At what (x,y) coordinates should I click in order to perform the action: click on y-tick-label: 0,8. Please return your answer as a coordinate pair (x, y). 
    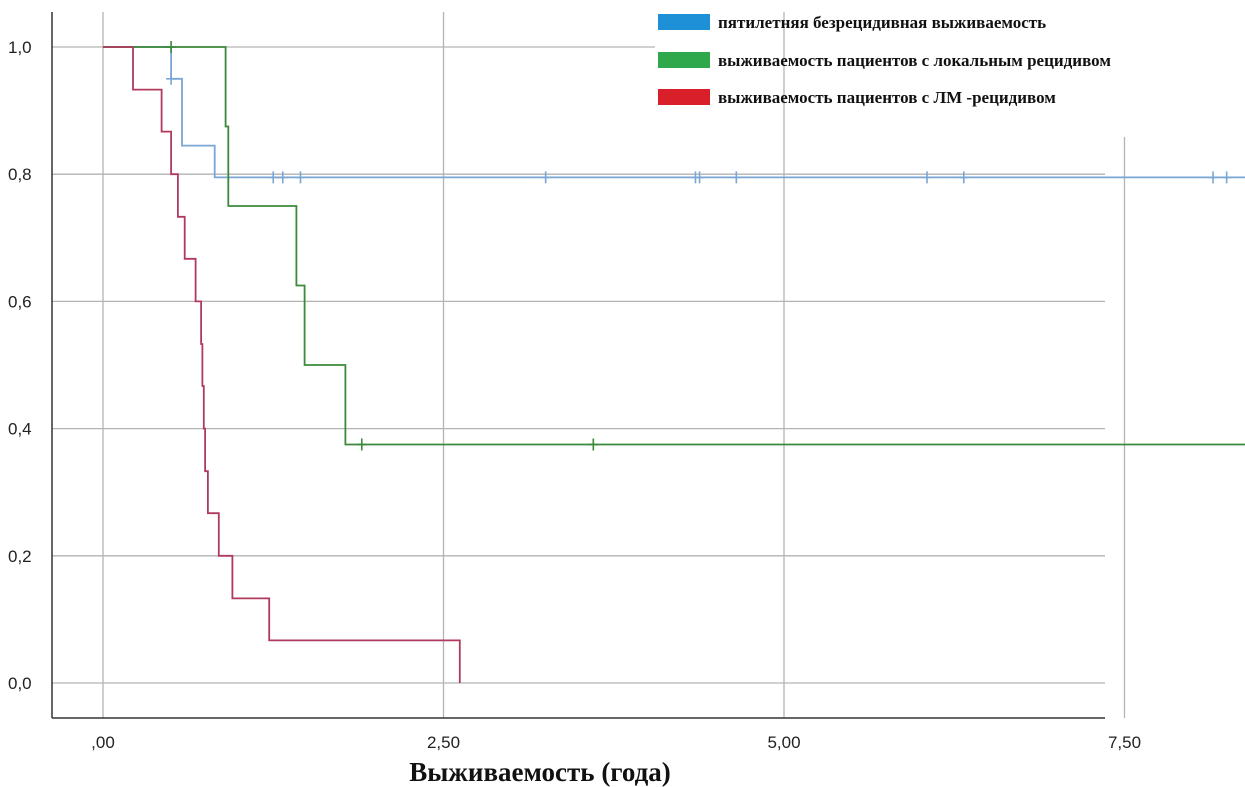
    Looking at the image, I should click on (20, 174).